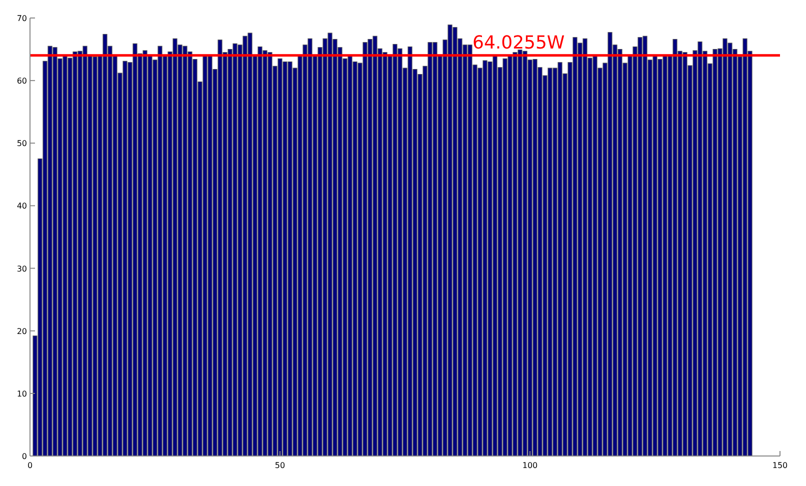 Image resolution: width=806 pixels, height=486 pixels. Describe the element at coordinates (21, 393) in the screenshot. I see `y-tick-label: 10` at that location.